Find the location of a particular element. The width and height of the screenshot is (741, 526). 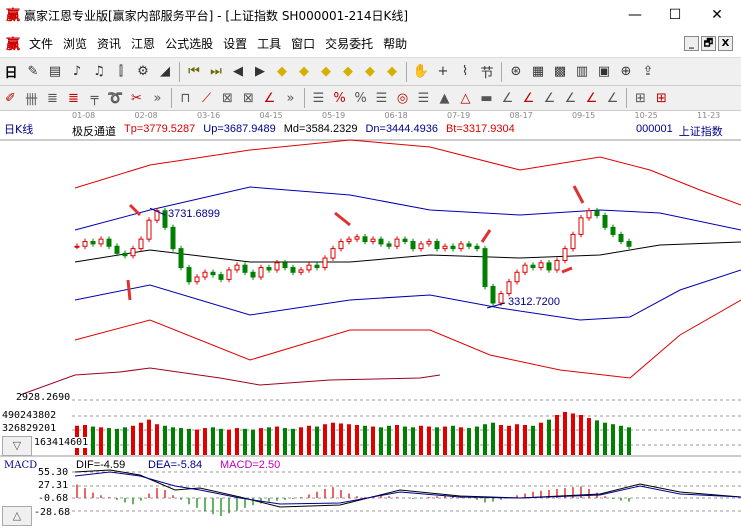

period-selector: 日 is located at coordinates (11, 73).